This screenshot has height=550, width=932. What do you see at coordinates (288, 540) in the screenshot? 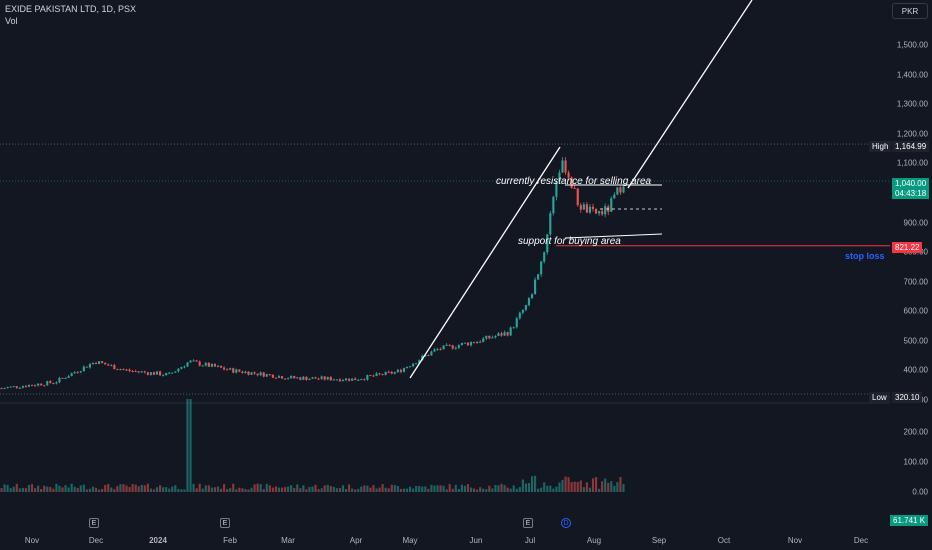
I see `time-tick-label: Mar` at bounding box center [288, 540].